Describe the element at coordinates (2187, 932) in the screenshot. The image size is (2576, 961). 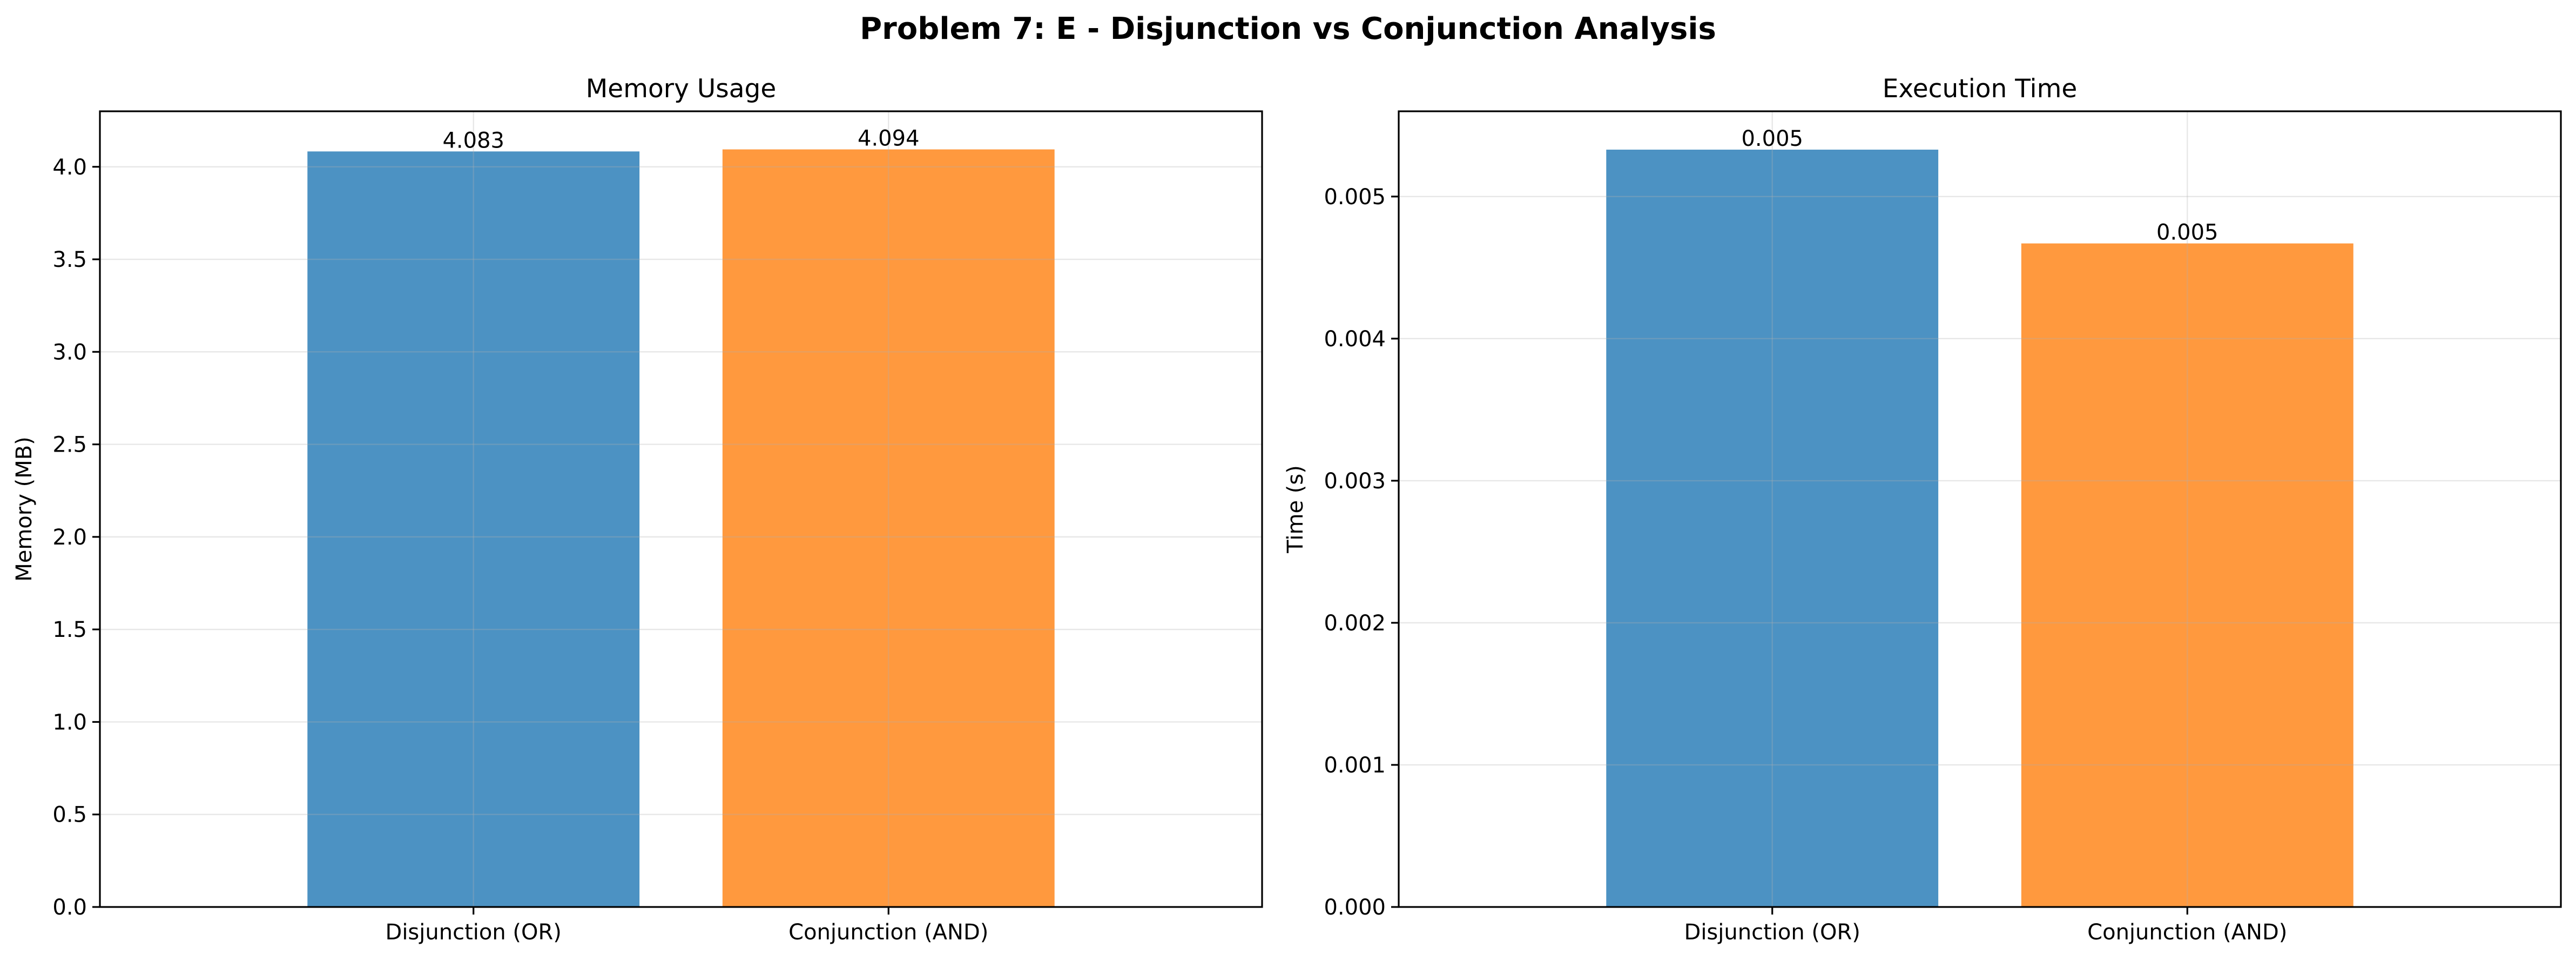
I see `time-xtick-label-1: Conjunction (AND)` at that location.